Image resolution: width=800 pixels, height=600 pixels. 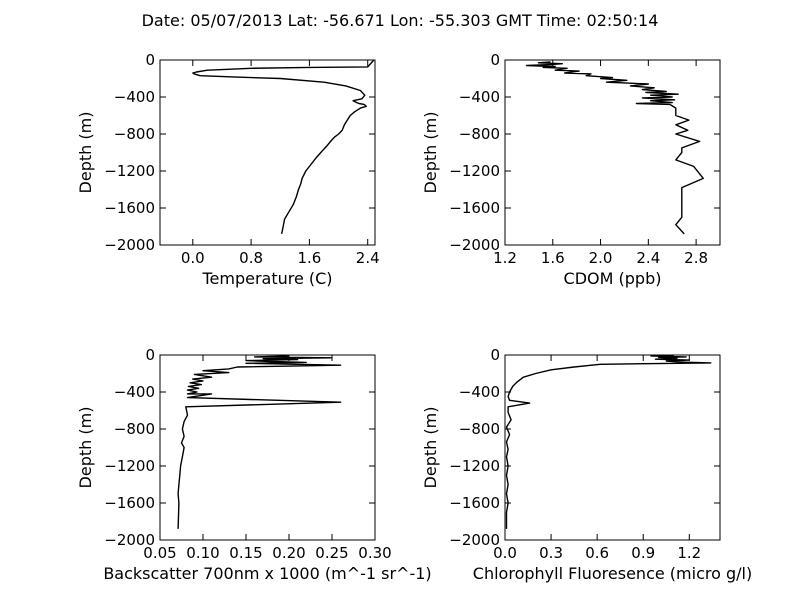 What do you see at coordinates (601, 258) in the screenshot?
I see `panel-1-xtick-label: 2.0` at bounding box center [601, 258].